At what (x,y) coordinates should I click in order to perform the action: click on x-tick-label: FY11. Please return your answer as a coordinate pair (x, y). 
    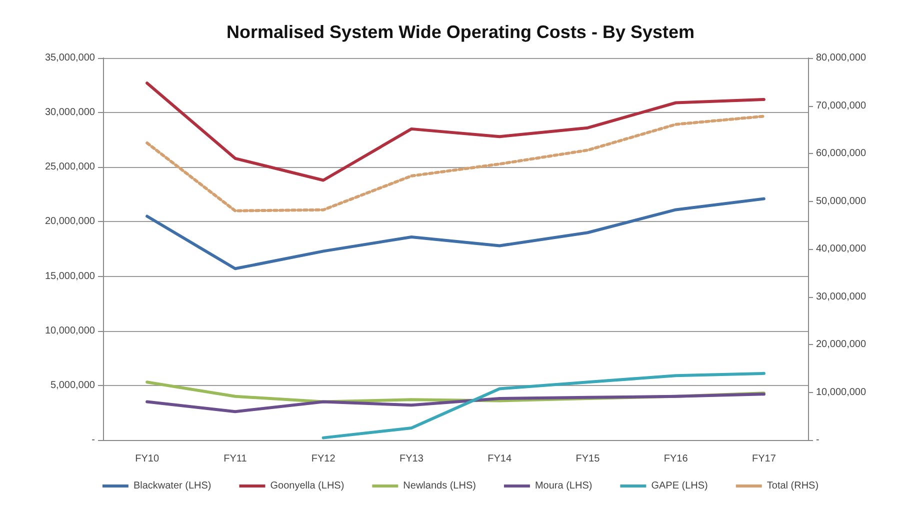
    Looking at the image, I should click on (236, 459).